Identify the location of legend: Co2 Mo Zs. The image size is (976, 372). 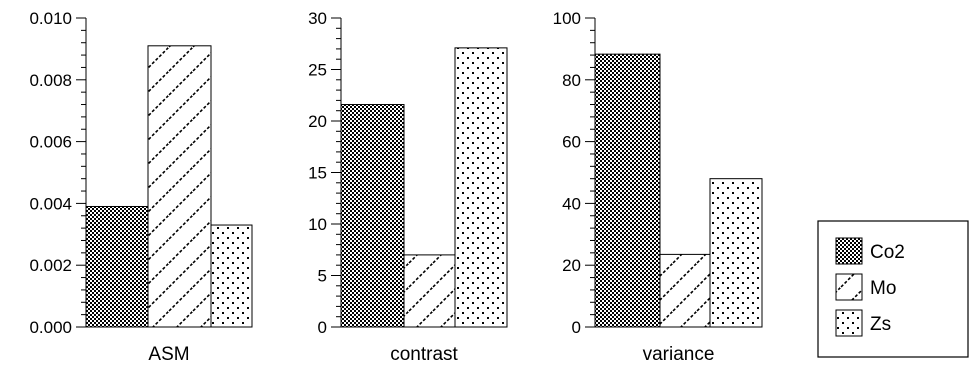
(893, 289).